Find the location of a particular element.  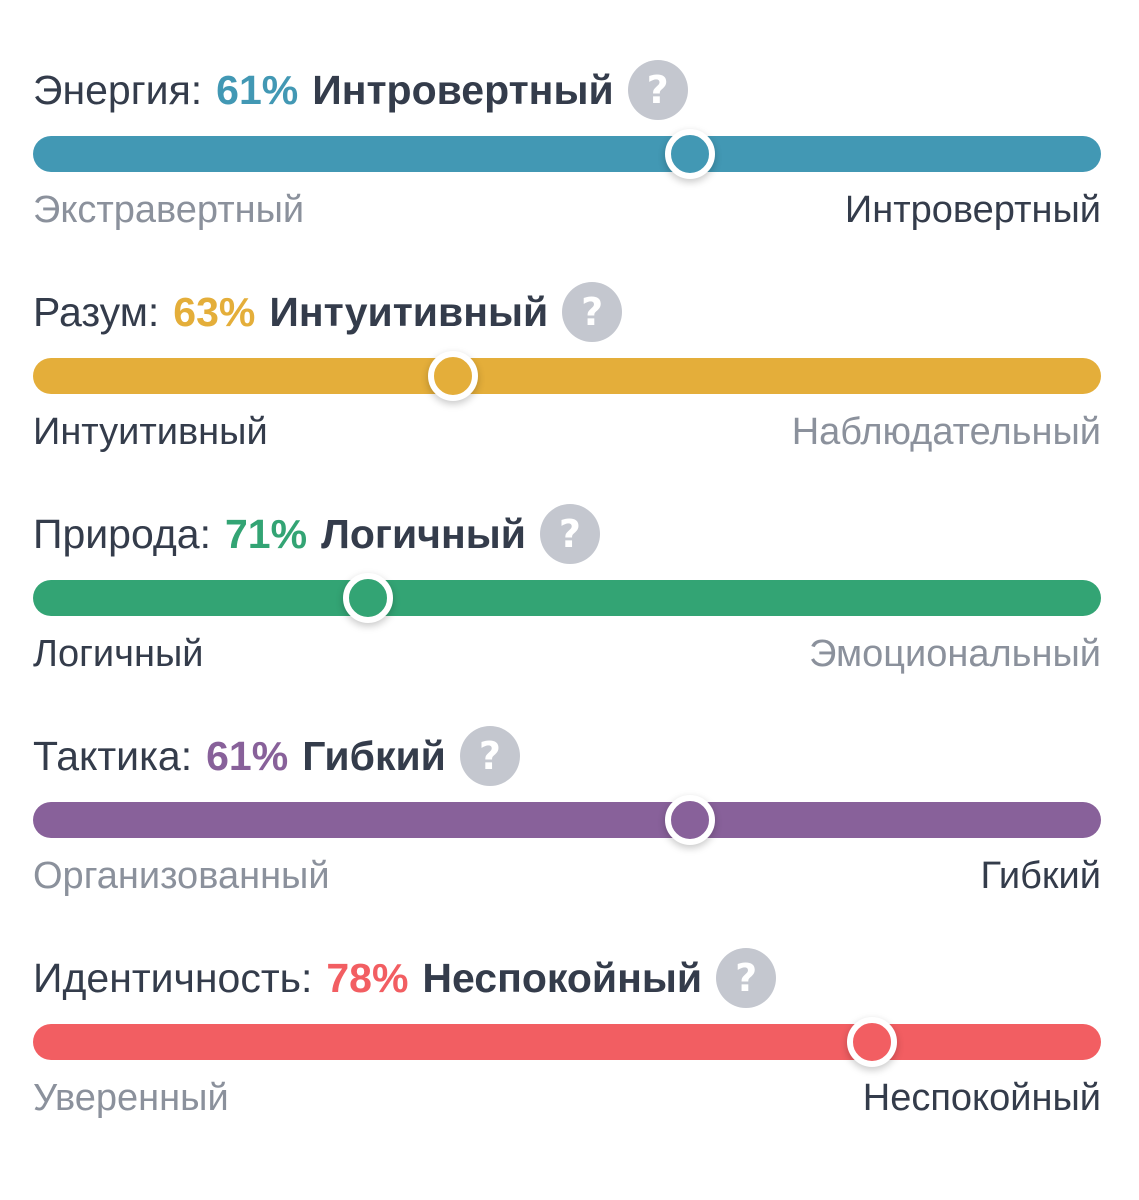

trait-name: Энергия: is located at coordinates (118, 89).